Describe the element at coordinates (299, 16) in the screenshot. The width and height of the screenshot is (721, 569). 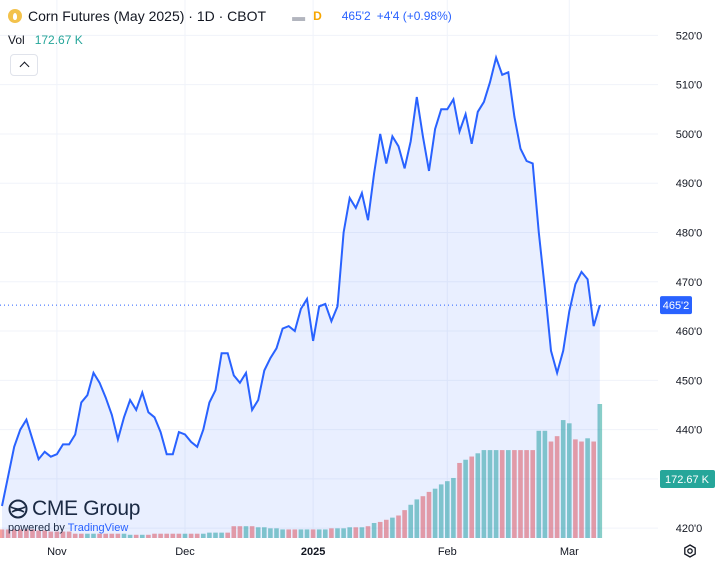
I see `minus-icon: ▬` at that location.